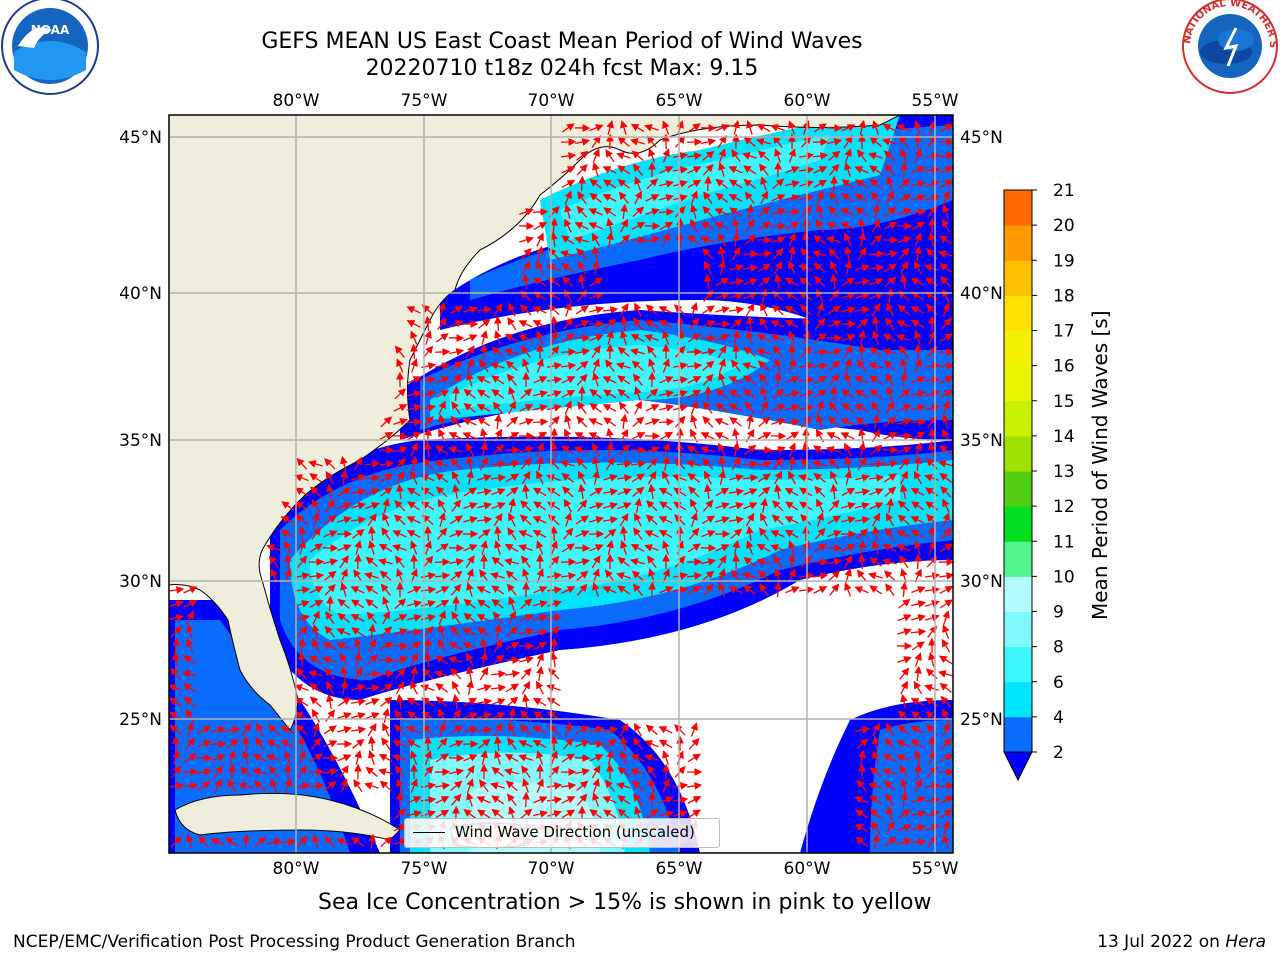 The height and width of the screenshot is (960, 1280). Describe the element at coordinates (1064, 472) in the screenshot. I see `colorbar-tick-label: 13` at that location.